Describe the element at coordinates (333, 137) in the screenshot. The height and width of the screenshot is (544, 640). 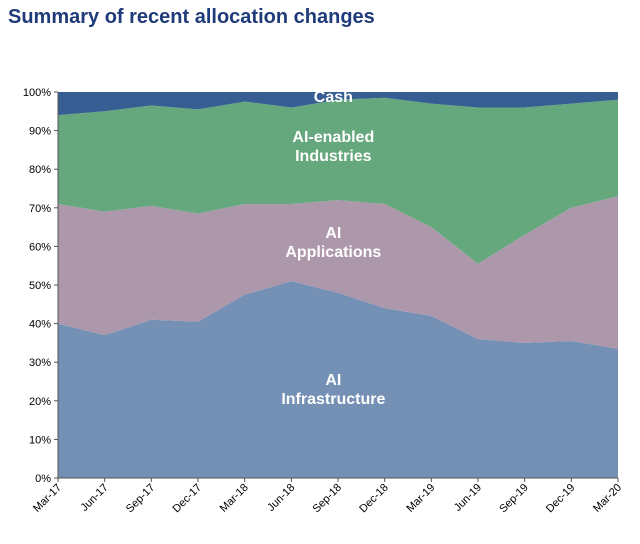
I see `area-label-ai-enabled-industries: AI-enabled` at that location.